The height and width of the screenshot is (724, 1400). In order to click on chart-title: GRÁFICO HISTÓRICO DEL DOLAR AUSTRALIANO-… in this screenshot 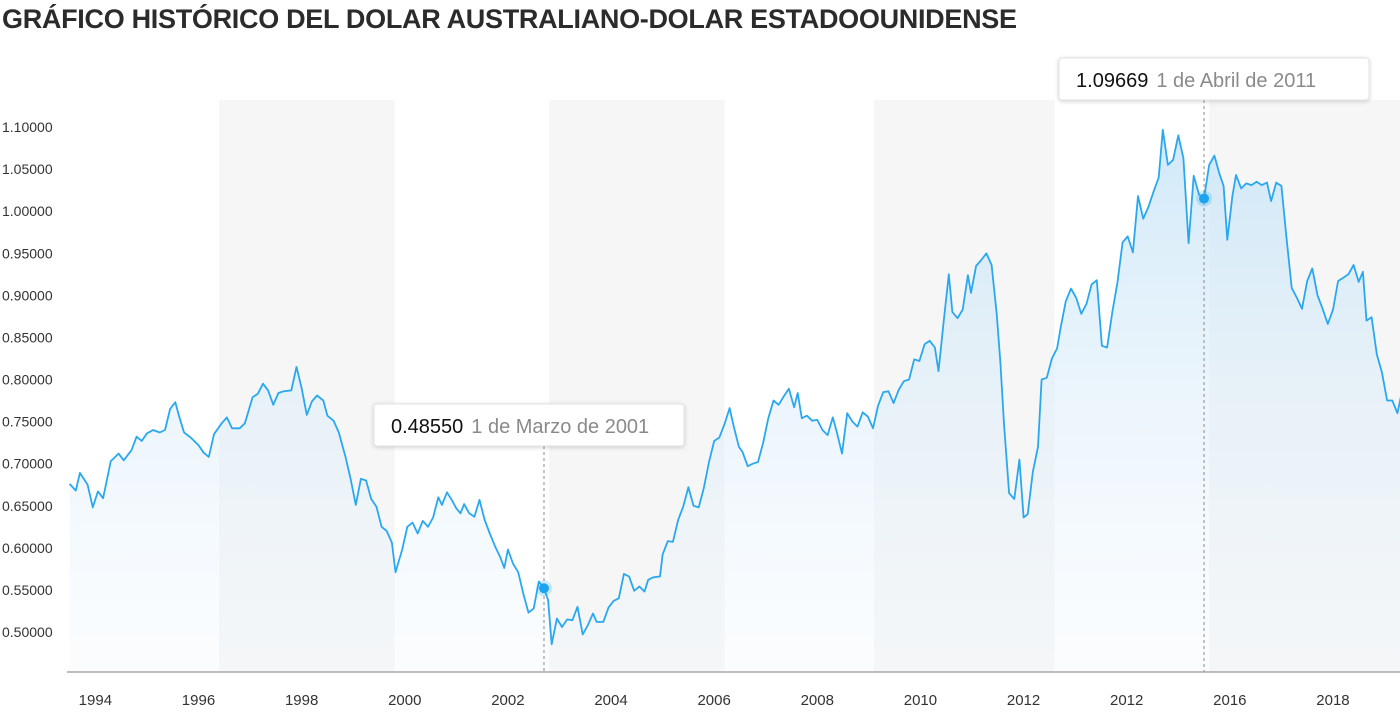, I will do `click(509, 19)`.